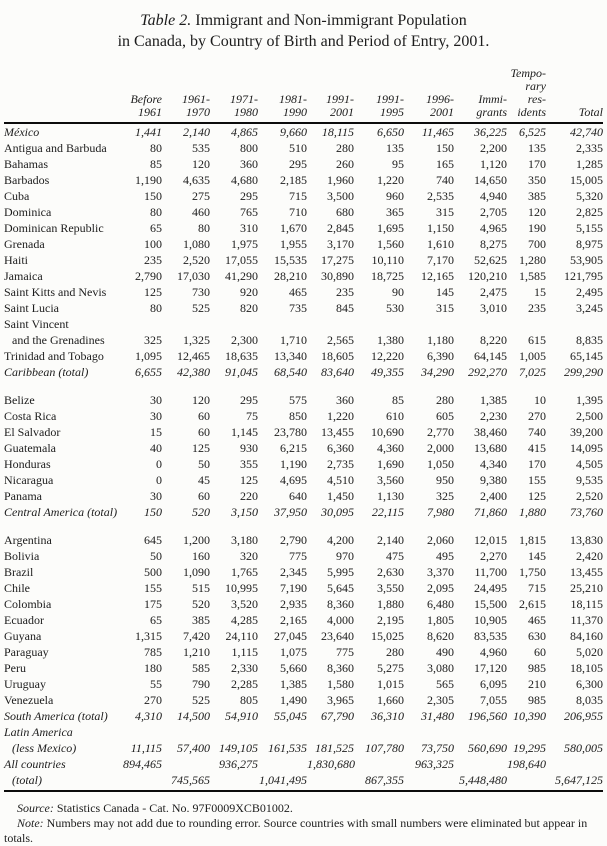 The image size is (607, 846). Describe the element at coordinates (293, 620) in the screenshot. I see `value-cell: 2,165` at that location.